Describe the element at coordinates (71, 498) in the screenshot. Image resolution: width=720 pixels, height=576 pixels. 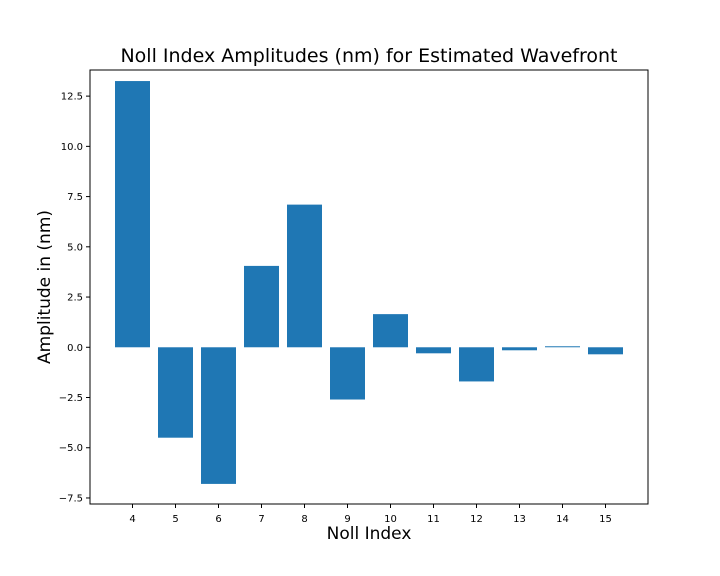
I see `y-tick-label: −7.5` at that location.